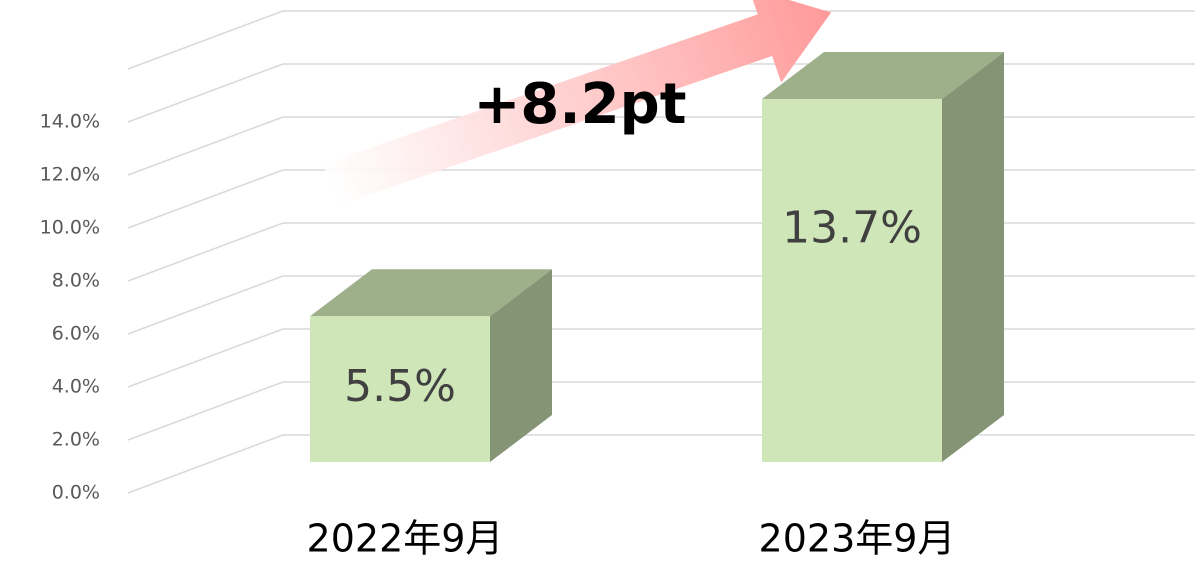 This screenshot has height=566, width=1195. Describe the element at coordinates (76, 387) in the screenshot. I see `y-tick-label: 4.0%` at that location.